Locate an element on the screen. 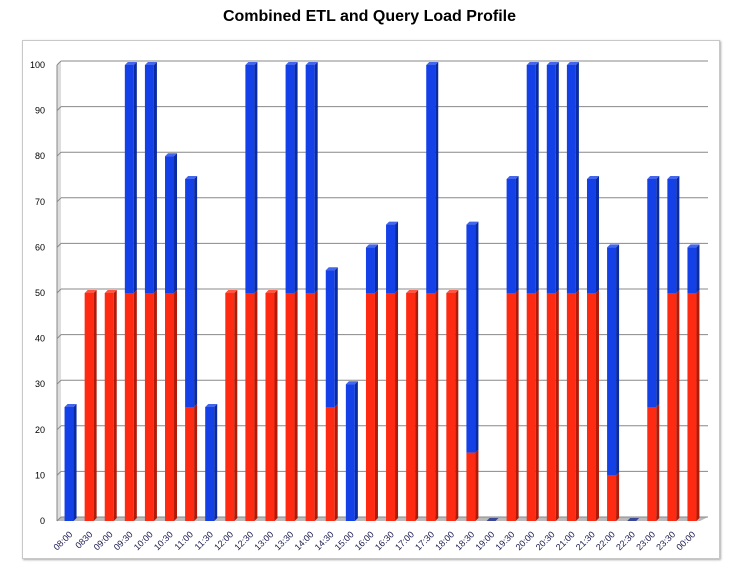 The image size is (739, 584). y-tick-label: 90 is located at coordinates (40, 111).